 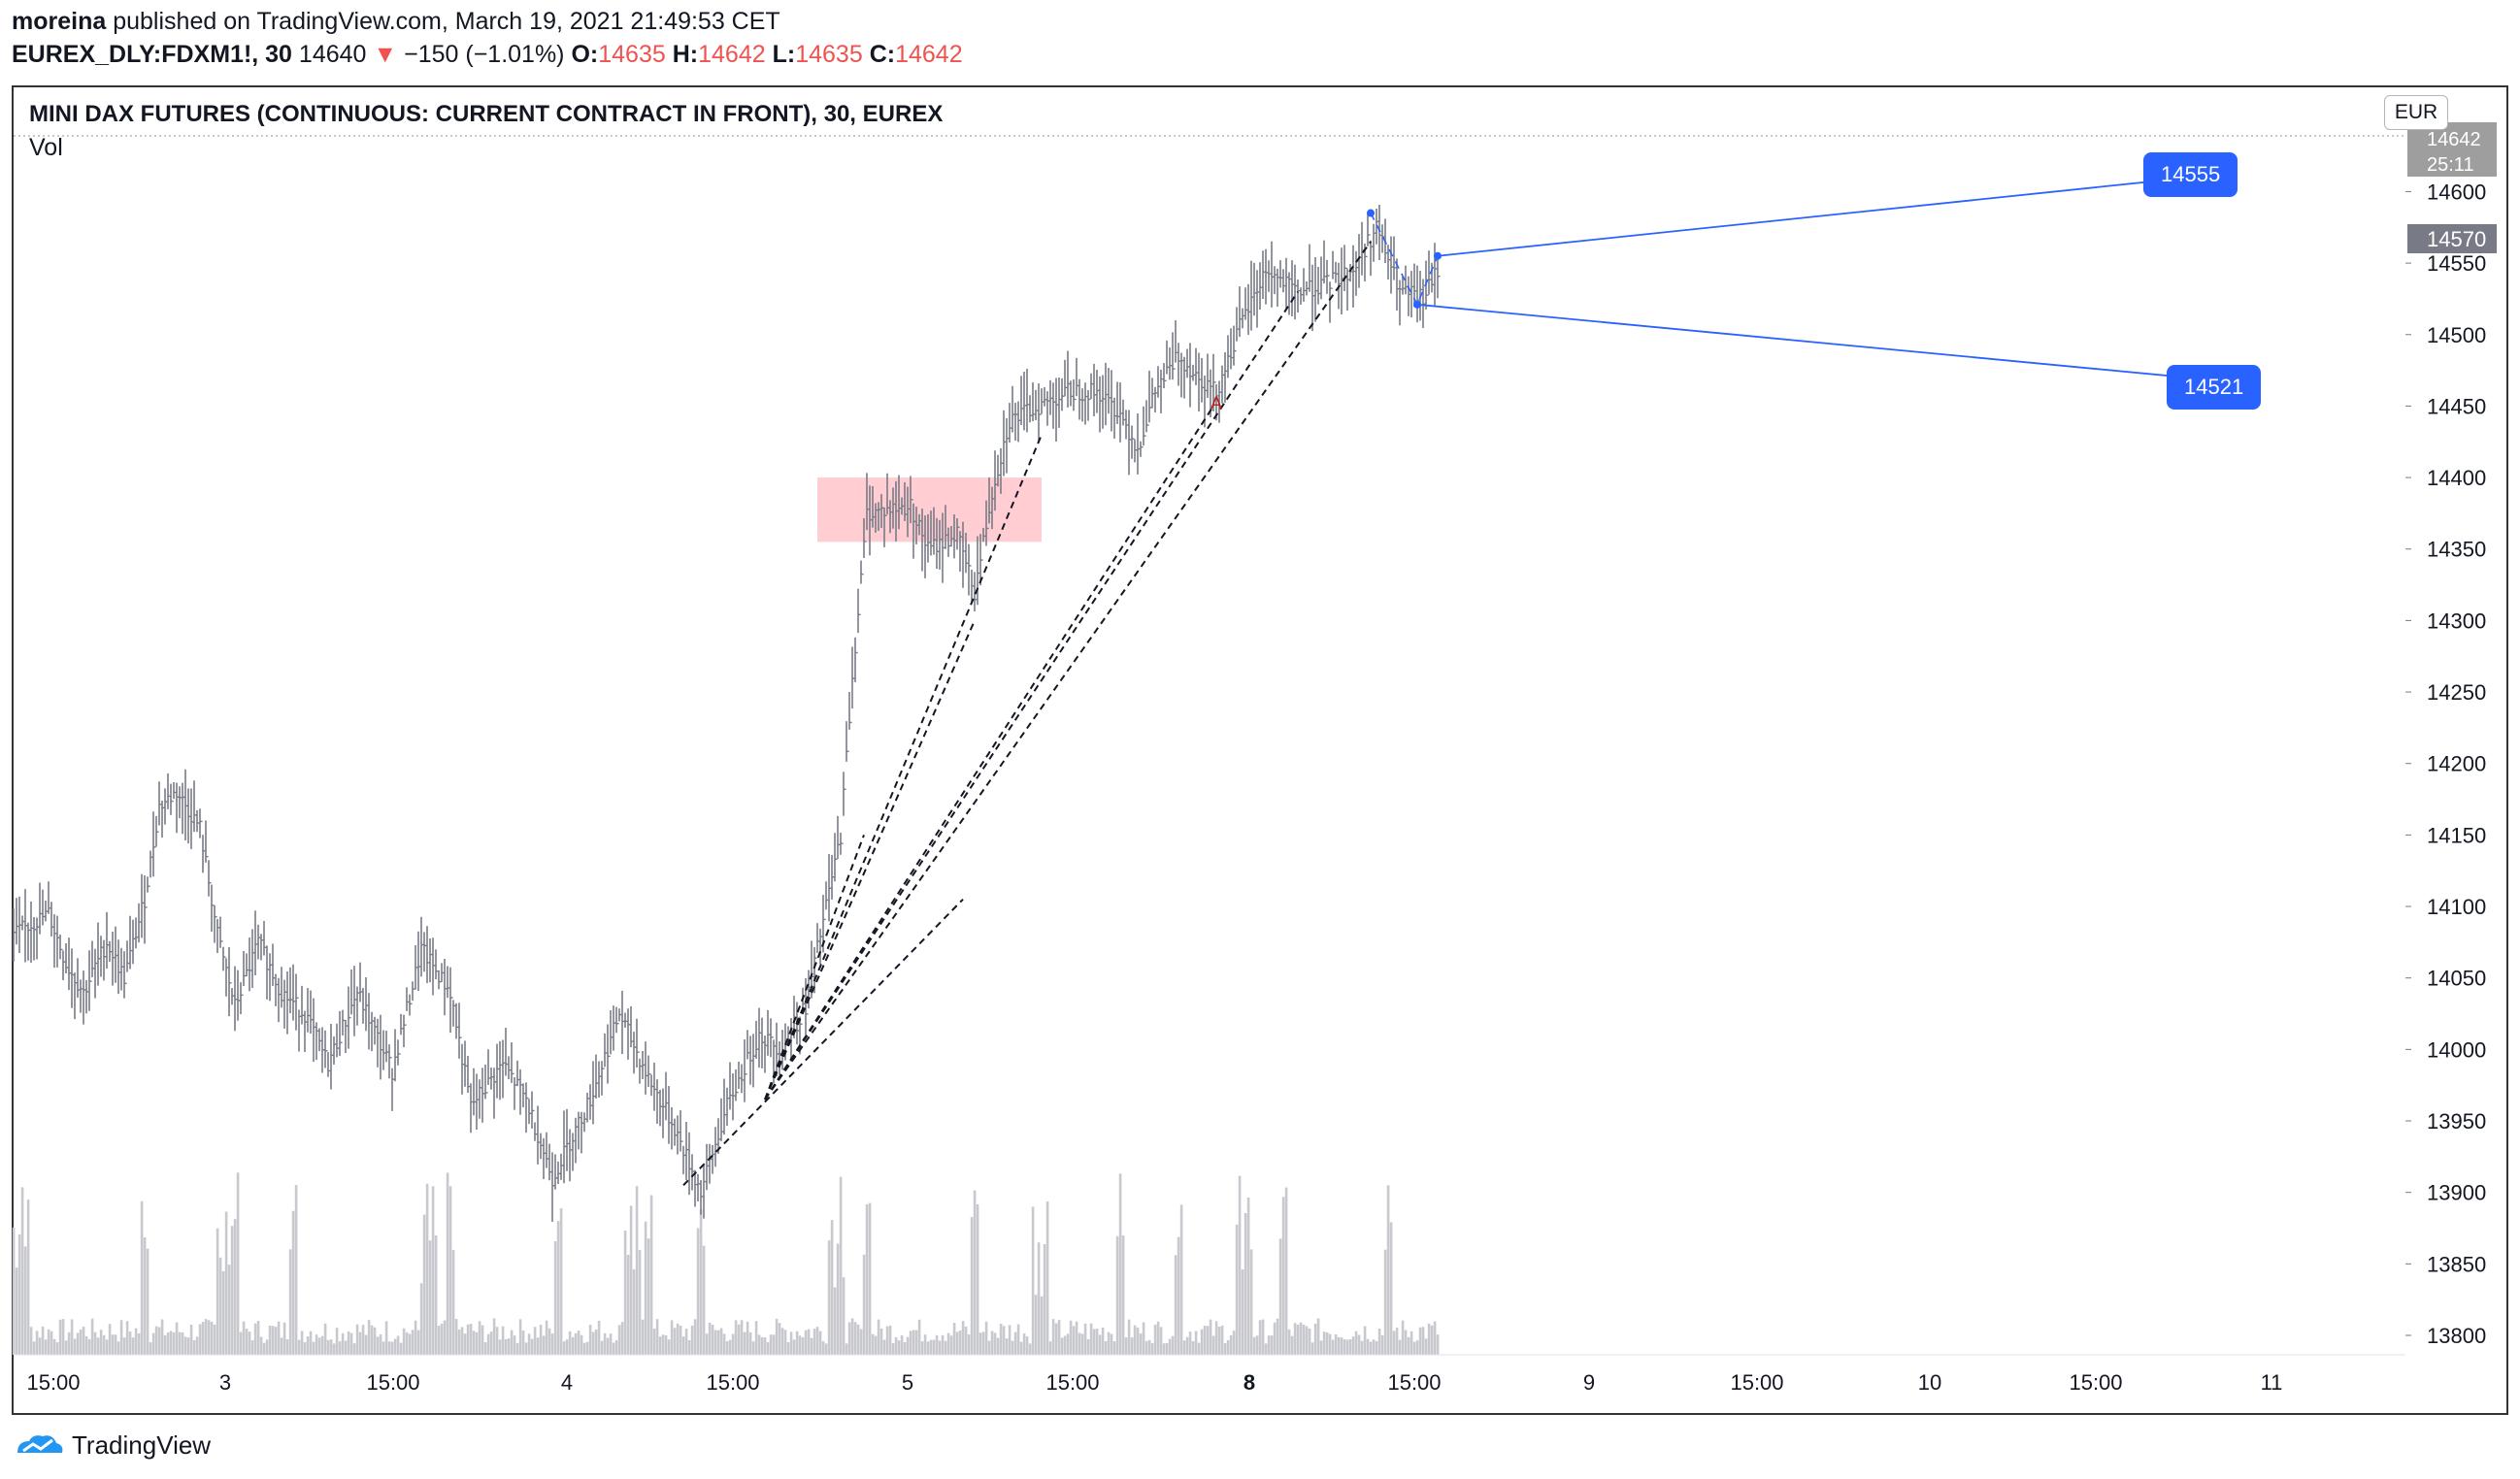 What do you see at coordinates (2214, 387) in the screenshot?
I see `callout-lower: 14521` at bounding box center [2214, 387].